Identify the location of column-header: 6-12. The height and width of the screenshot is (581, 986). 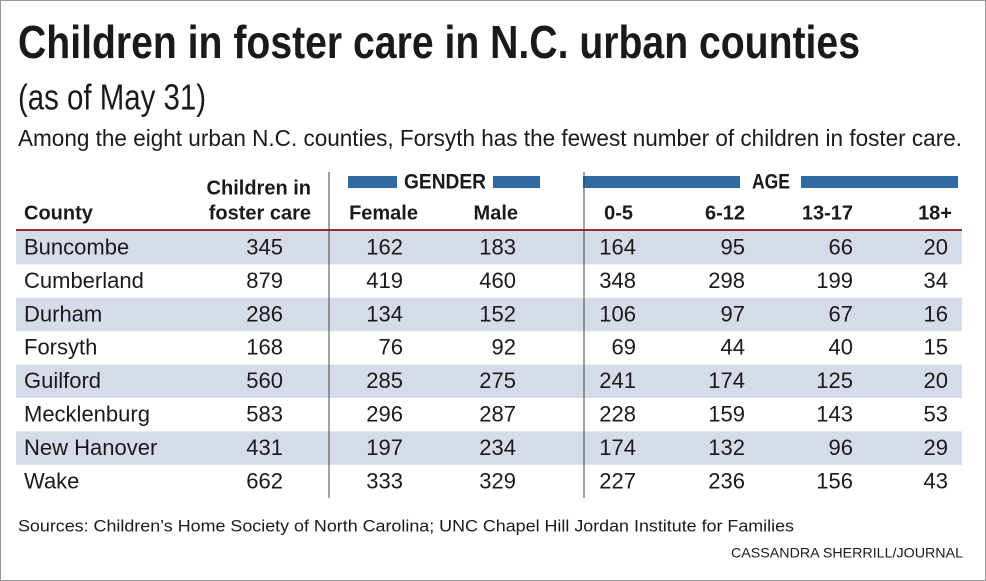
(725, 213).